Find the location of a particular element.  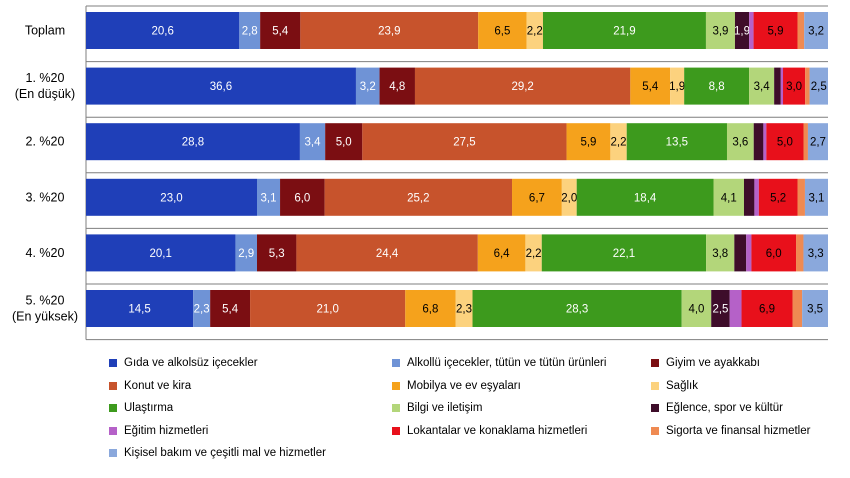

data-label: 6,5 is located at coordinates (502, 32).